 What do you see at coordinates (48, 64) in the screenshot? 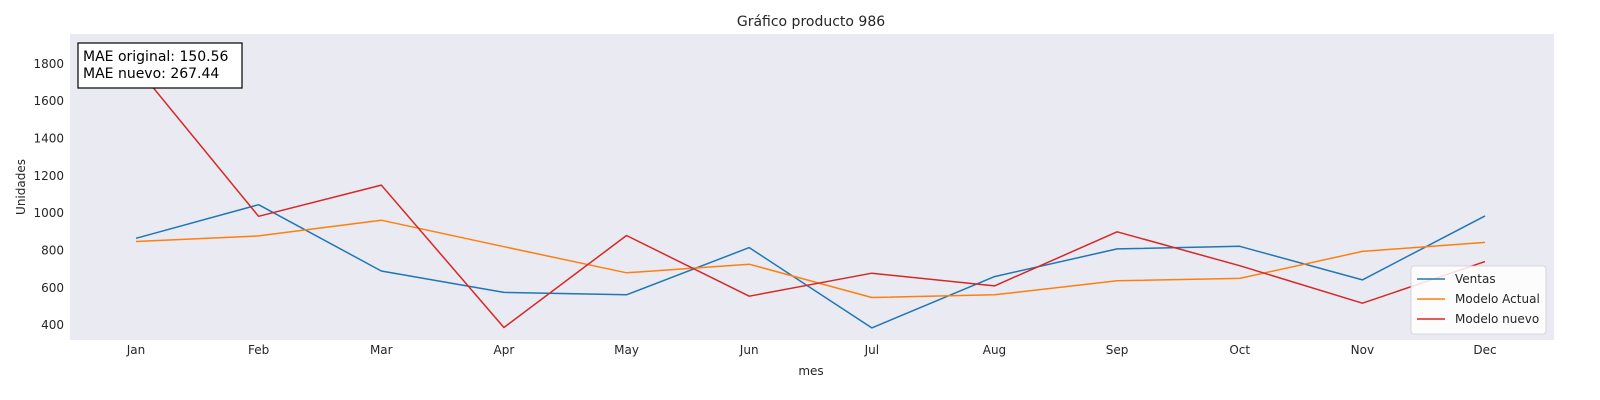
I see `y-tick-label: 1800` at bounding box center [48, 64].